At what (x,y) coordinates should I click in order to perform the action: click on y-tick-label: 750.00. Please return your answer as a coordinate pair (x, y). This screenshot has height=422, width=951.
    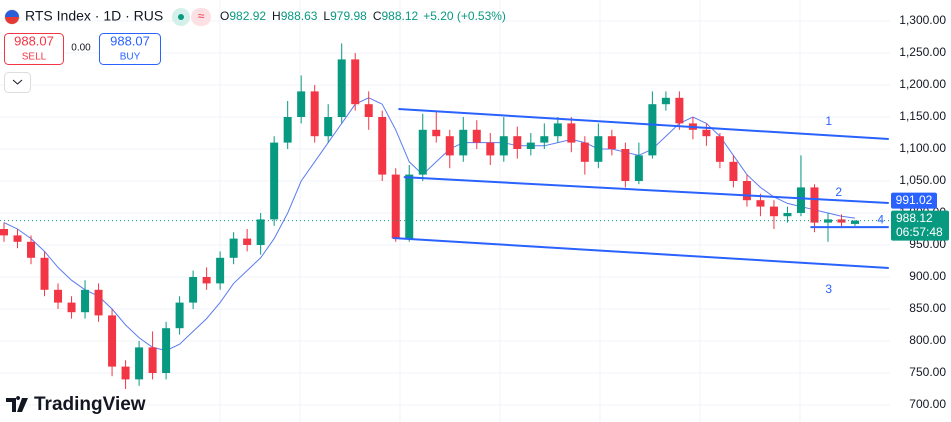
    Looking at the image, I should click on (927, 372).